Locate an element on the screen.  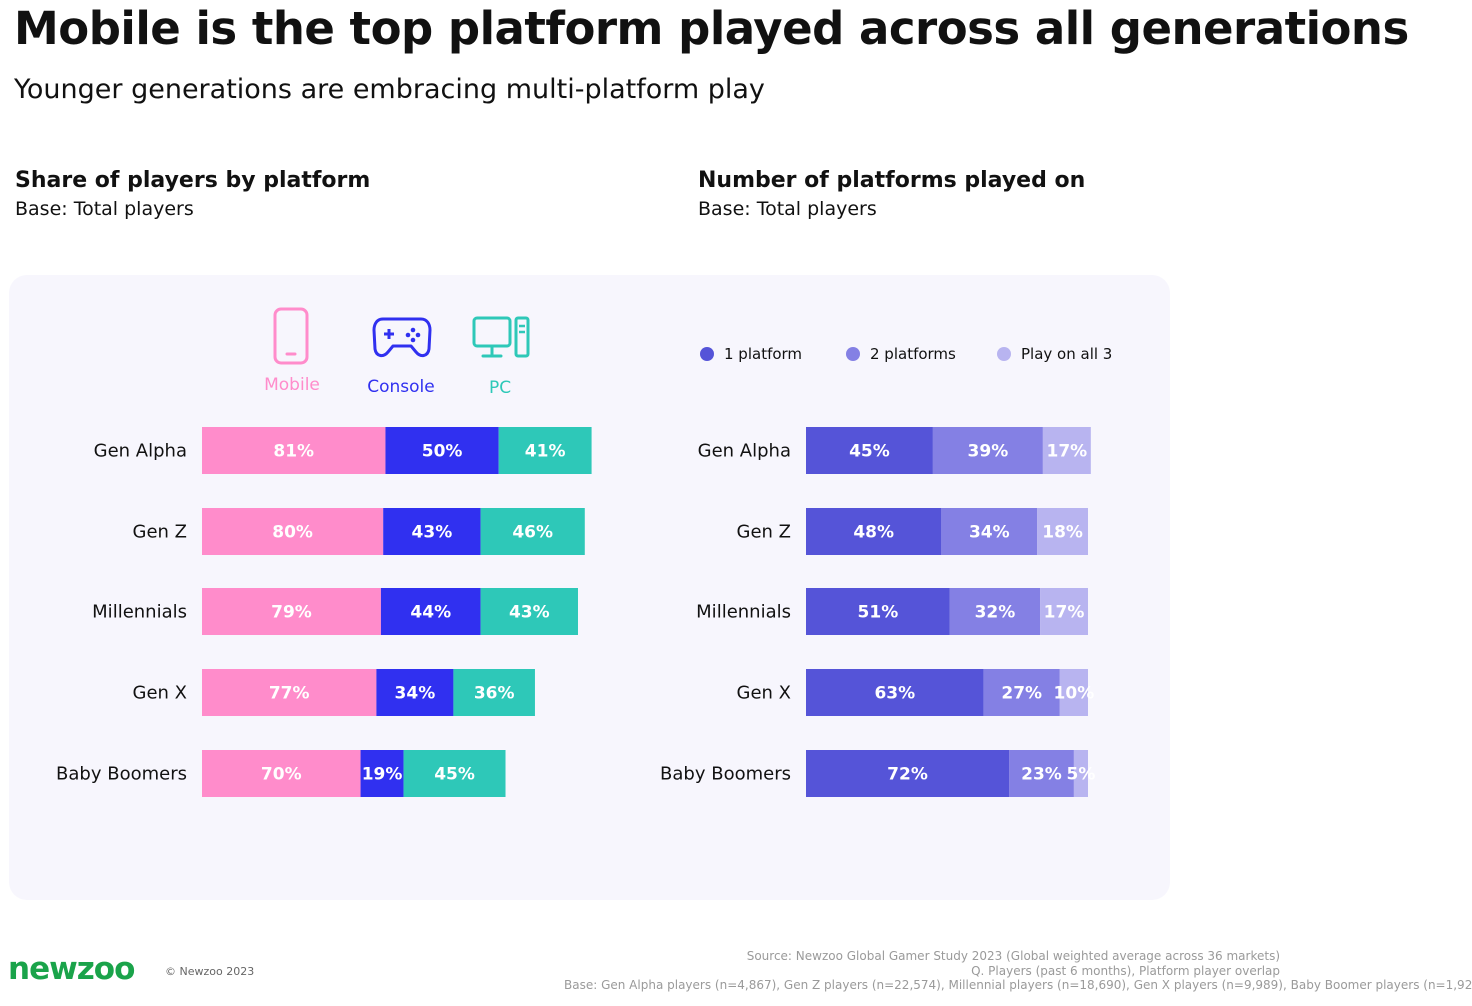
bar-mobile-millennials is located at coordinates (291, 611).